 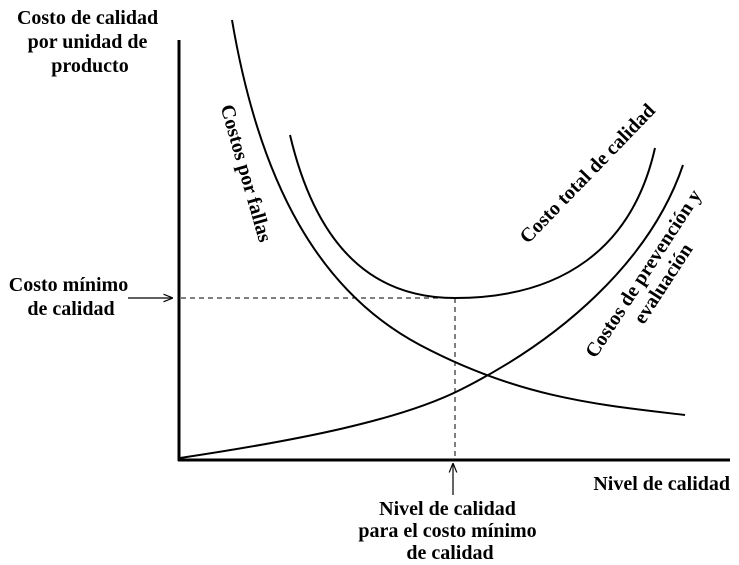 What do you see at coordinates (89, 66) in the screenshot?
I see `y-axis-label-line: producto` at bounding box center [89, 66].